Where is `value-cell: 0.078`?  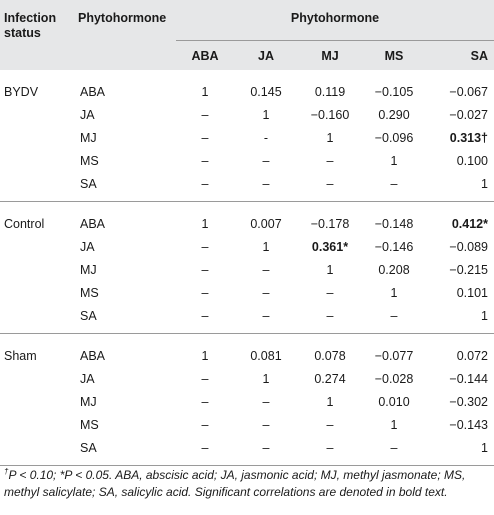 value-cell: 0.078 is located at coordinates (330, 355).